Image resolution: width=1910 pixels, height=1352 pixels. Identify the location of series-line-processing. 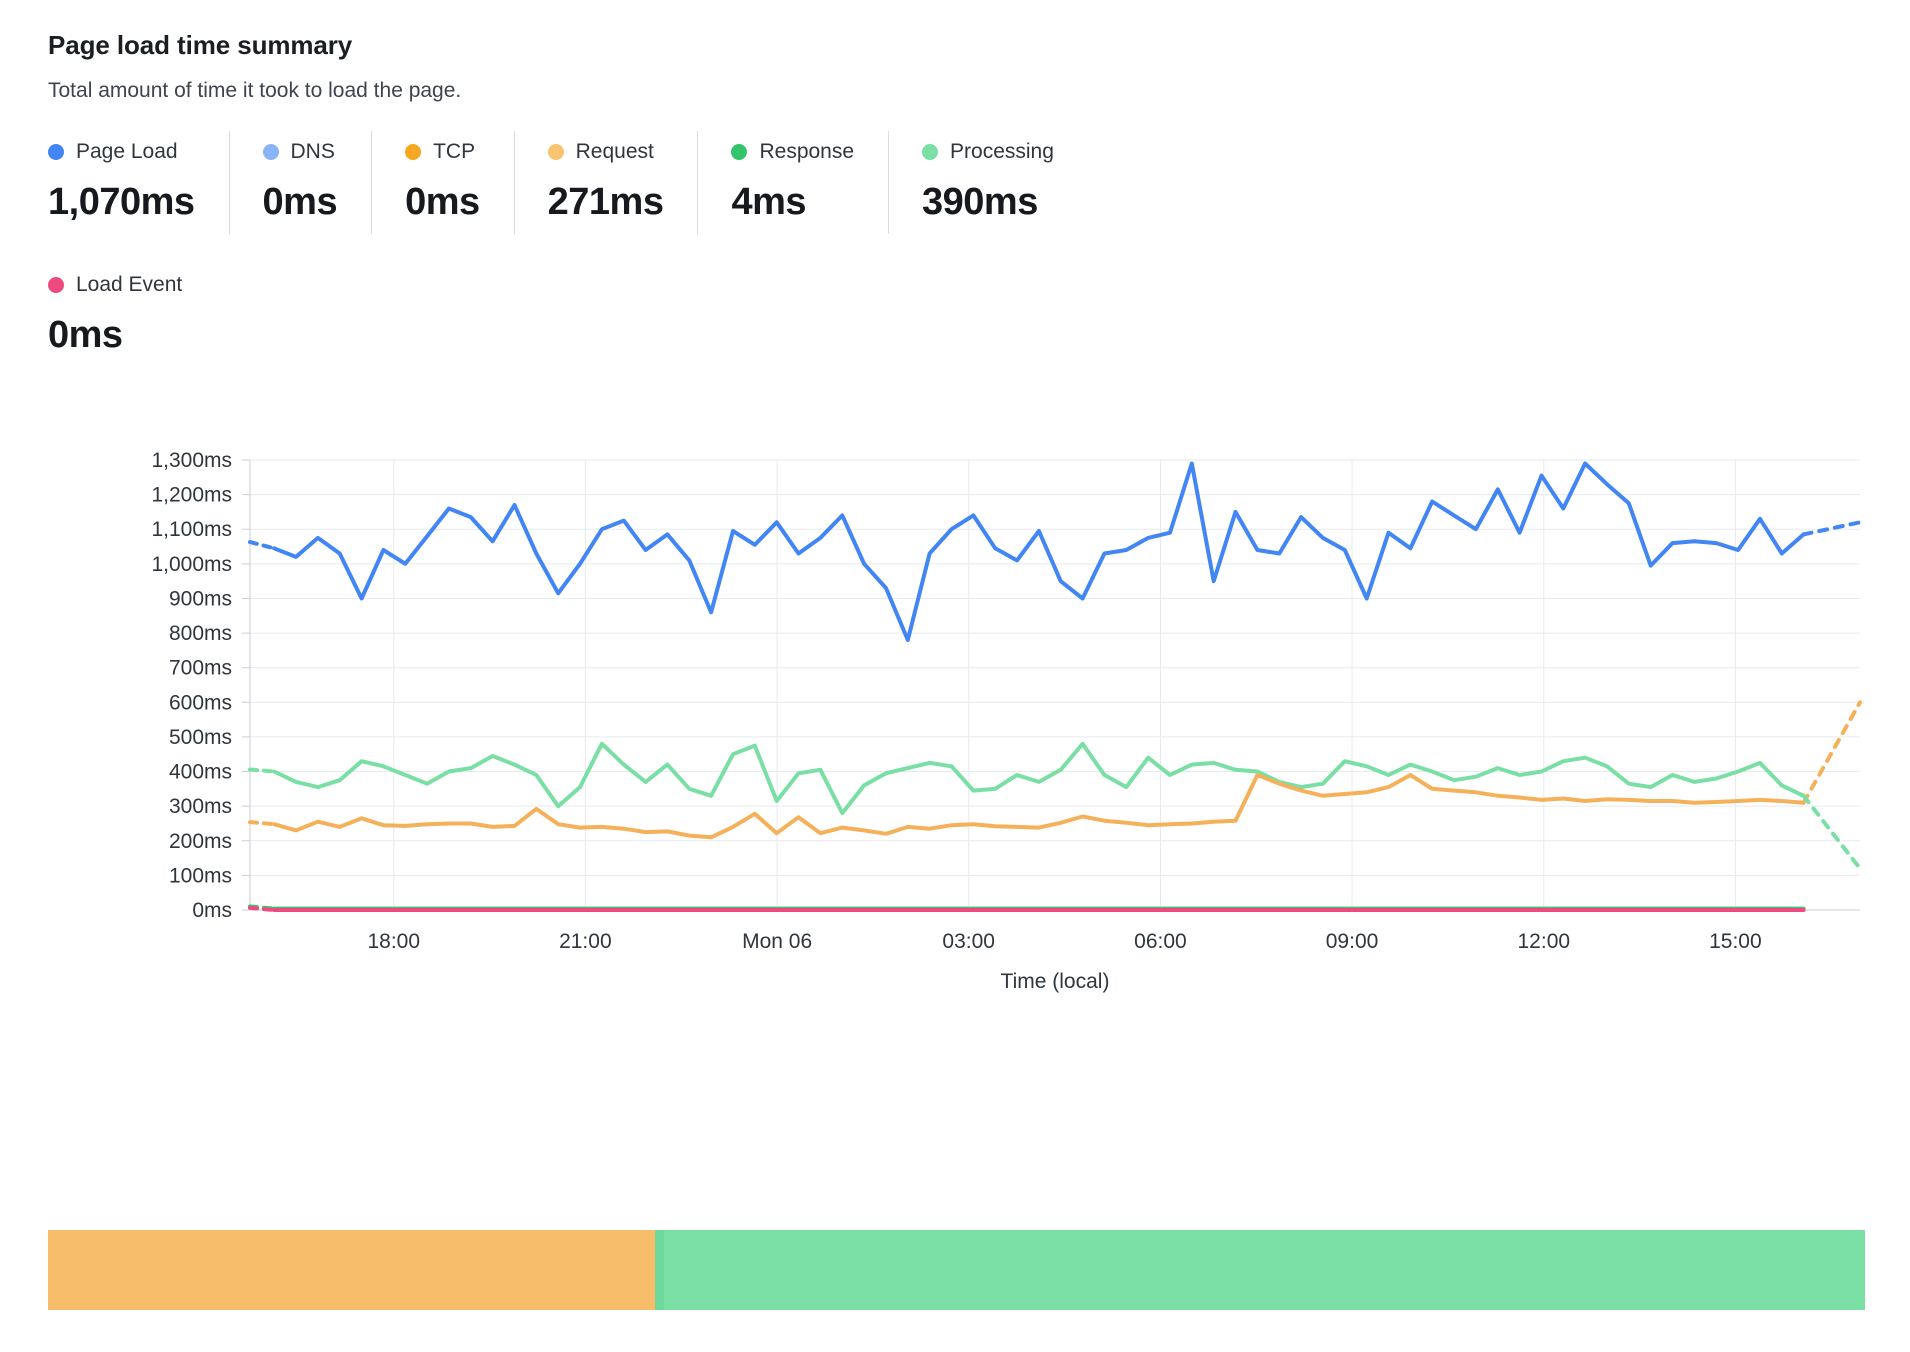
(1039, 778).